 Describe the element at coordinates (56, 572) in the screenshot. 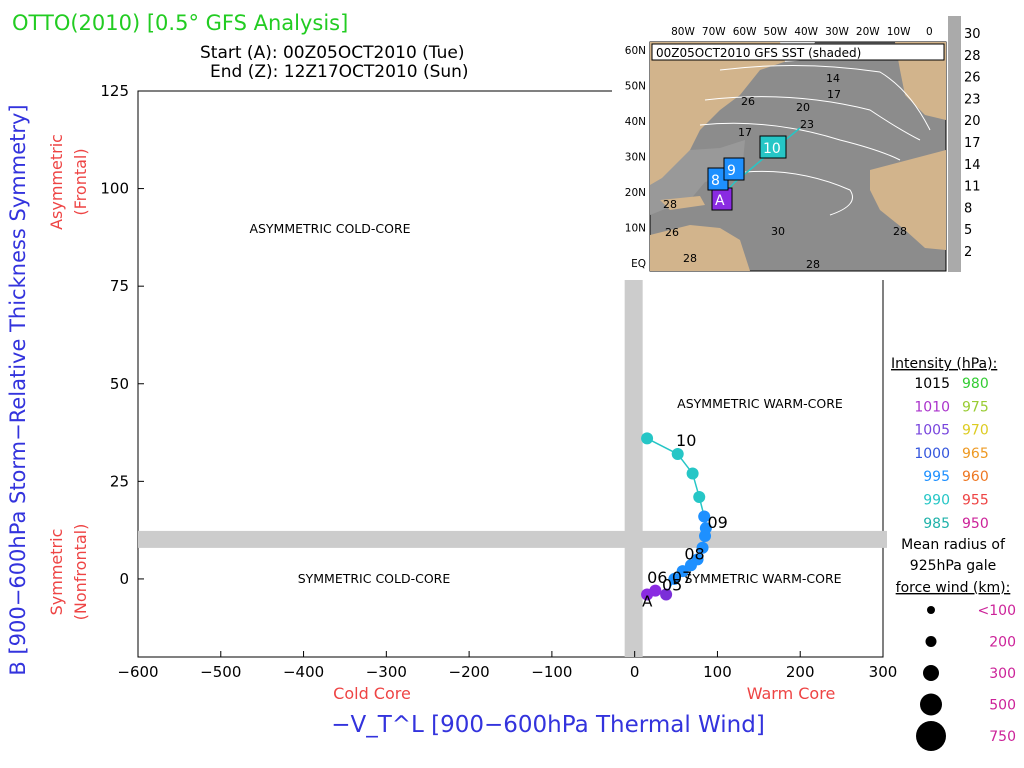

I see `y-hint-lower-1: Symmetric` at that location.